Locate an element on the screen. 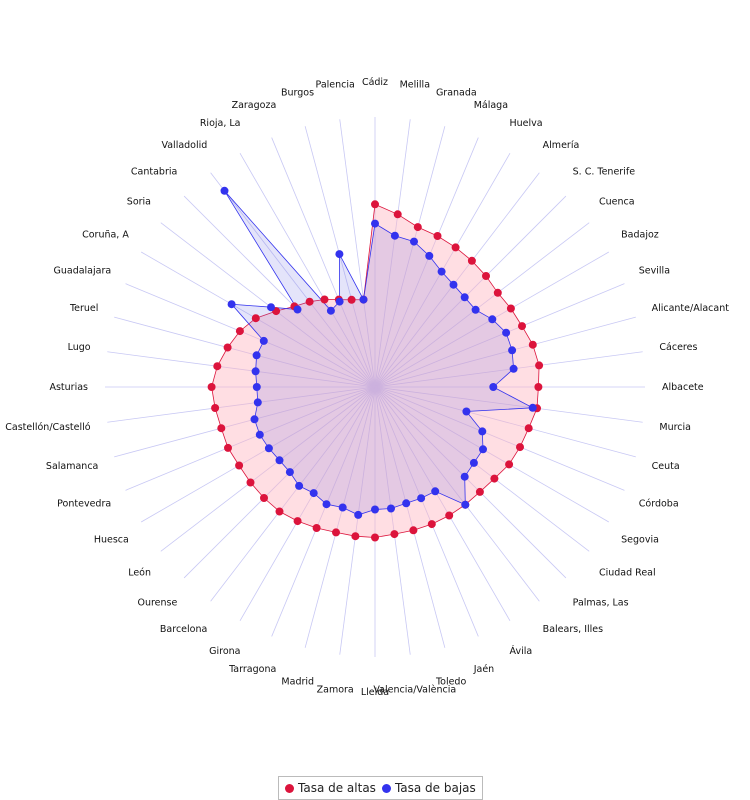  category-label: Jaén is located at coordinates (484, 669).